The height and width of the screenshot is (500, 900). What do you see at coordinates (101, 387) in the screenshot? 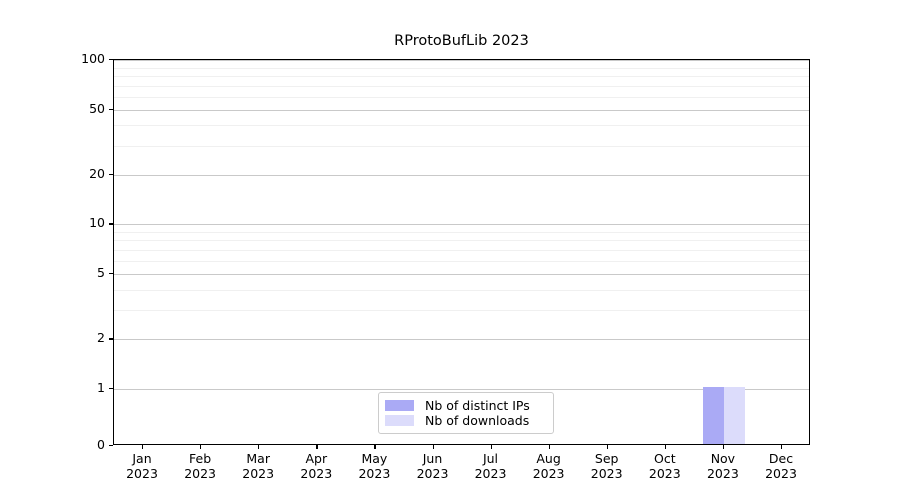
I see `y-axis-tick-label: 1` at bounding box center [101, 387].